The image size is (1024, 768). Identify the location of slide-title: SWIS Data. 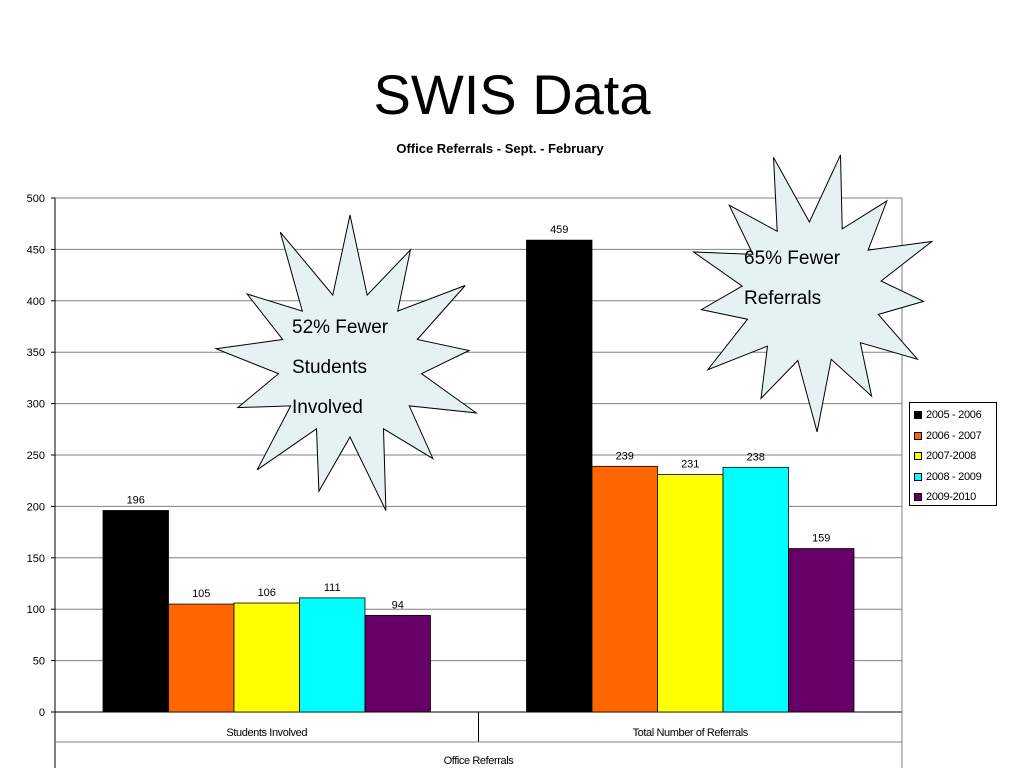
(512, 94).